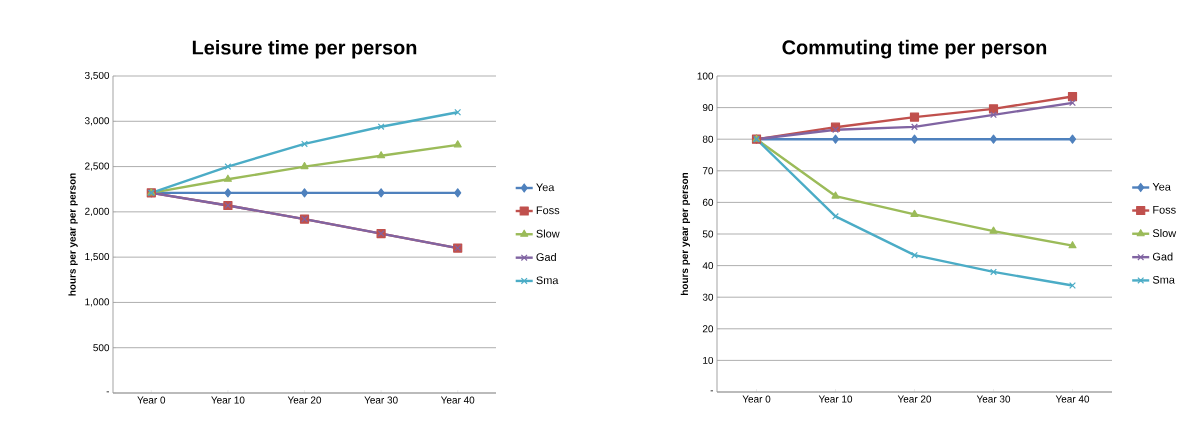  What do you see at coordinates (97, 211) in the screenshot?
I see `y-tick-label: 2,000` at bounding box center [97, 211].